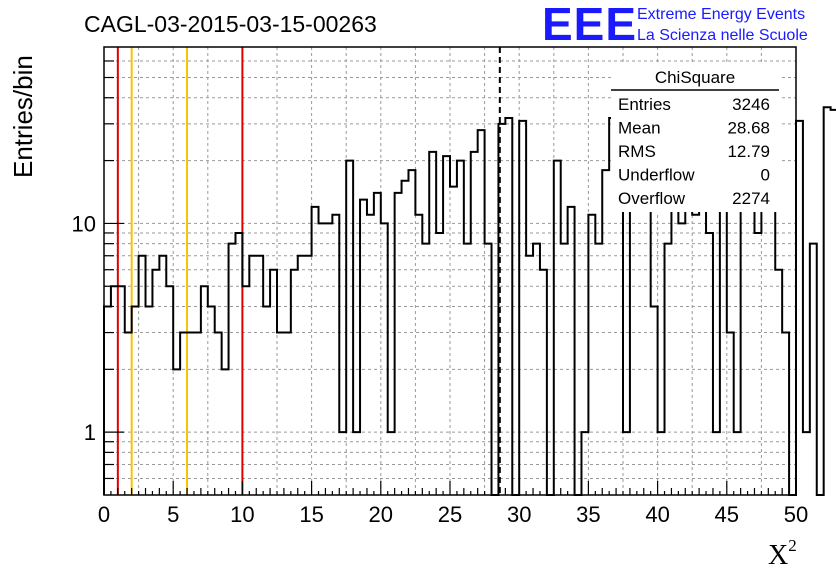  What do you see at coordinates (652, 198) in the screenshot?
I see `stats-row-label: Overflow` at bounding box center [652, 198].